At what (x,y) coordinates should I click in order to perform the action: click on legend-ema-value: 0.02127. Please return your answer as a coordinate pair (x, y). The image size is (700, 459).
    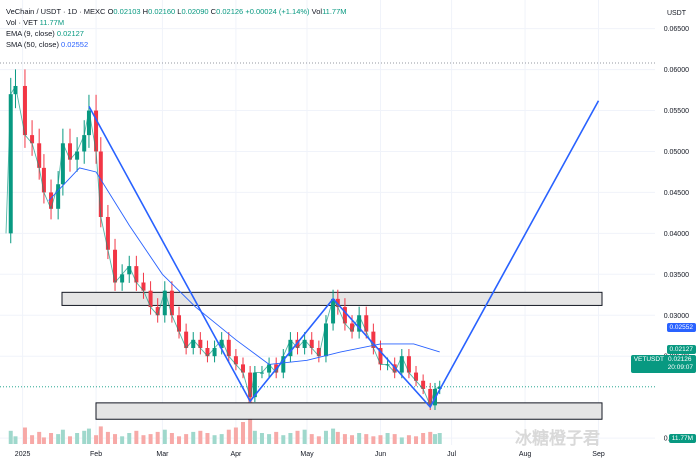
    Looking at the image, I should click on (70, 33).